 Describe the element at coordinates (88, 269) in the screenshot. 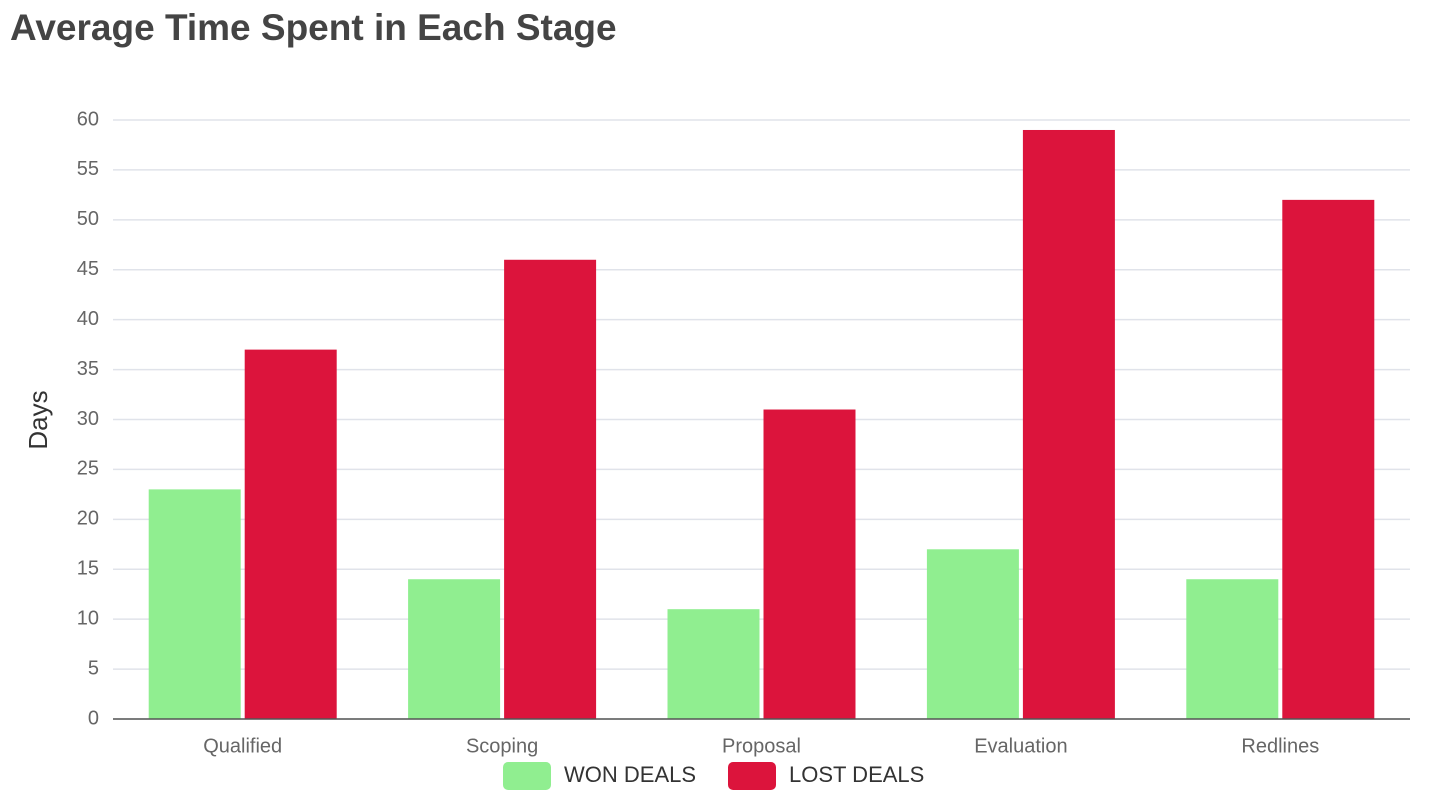

I see `y-tick-label: 45` at that location.